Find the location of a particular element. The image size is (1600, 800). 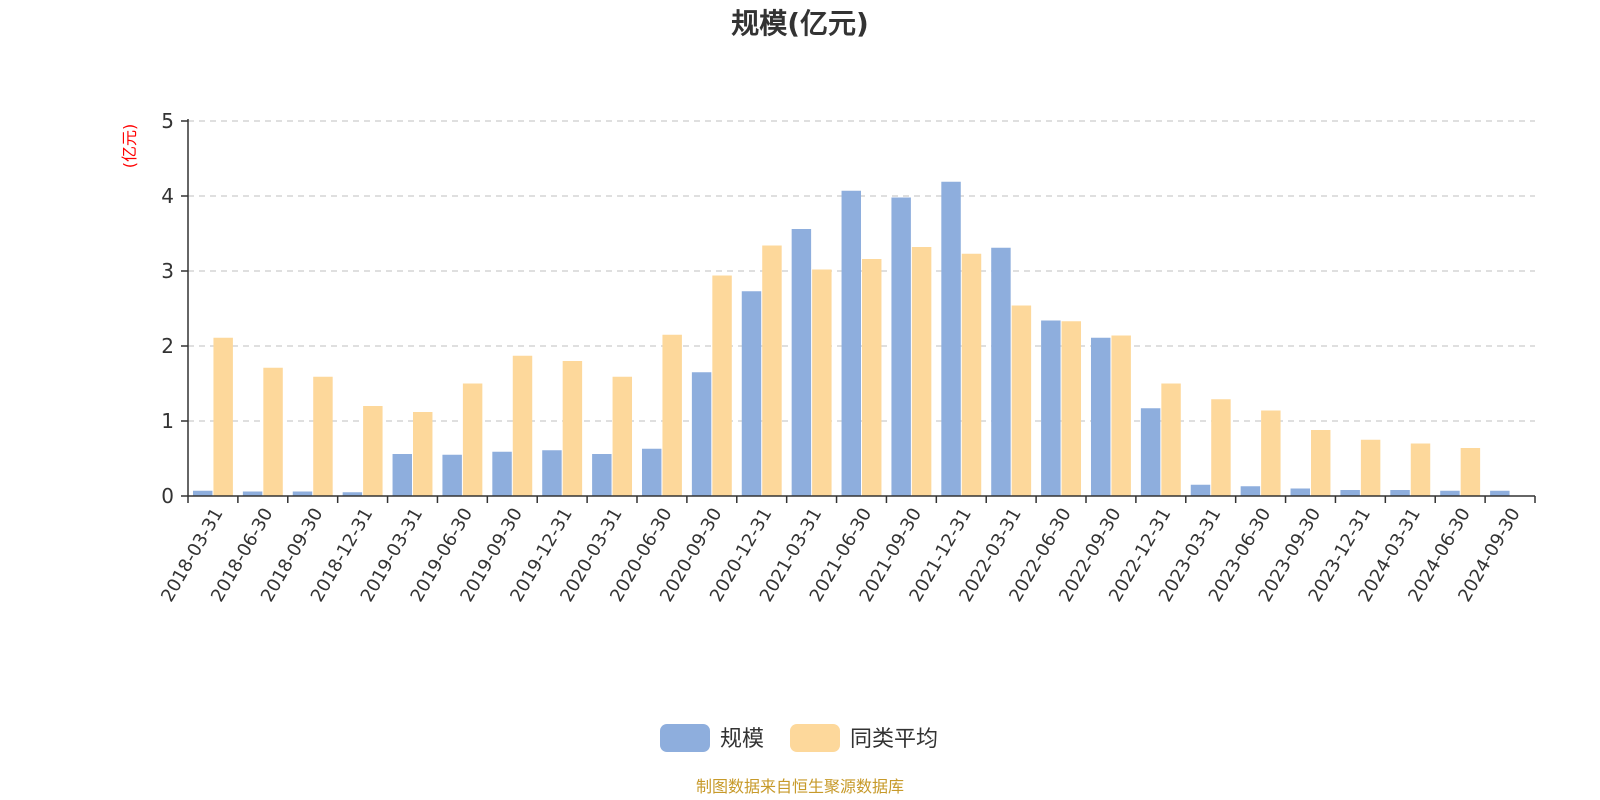

y-tick-label: 2 is located at coordinates (167, 346).